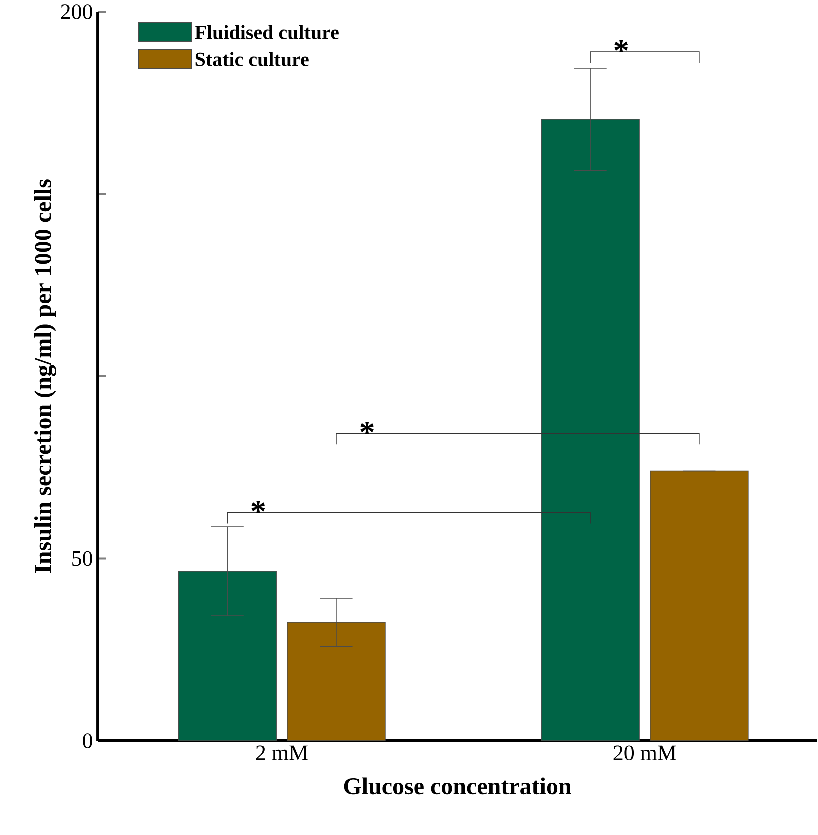  What do you see at coordinates (458, 786) in the screenshot?
I see `x-axis-title: Glucose concentration` at bounding box center [458, 786].